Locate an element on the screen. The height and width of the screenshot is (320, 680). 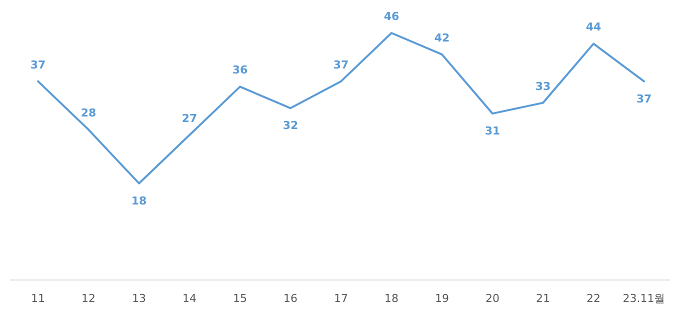
x-tick-label: 23.11월 is located at coordinates (644, 298).